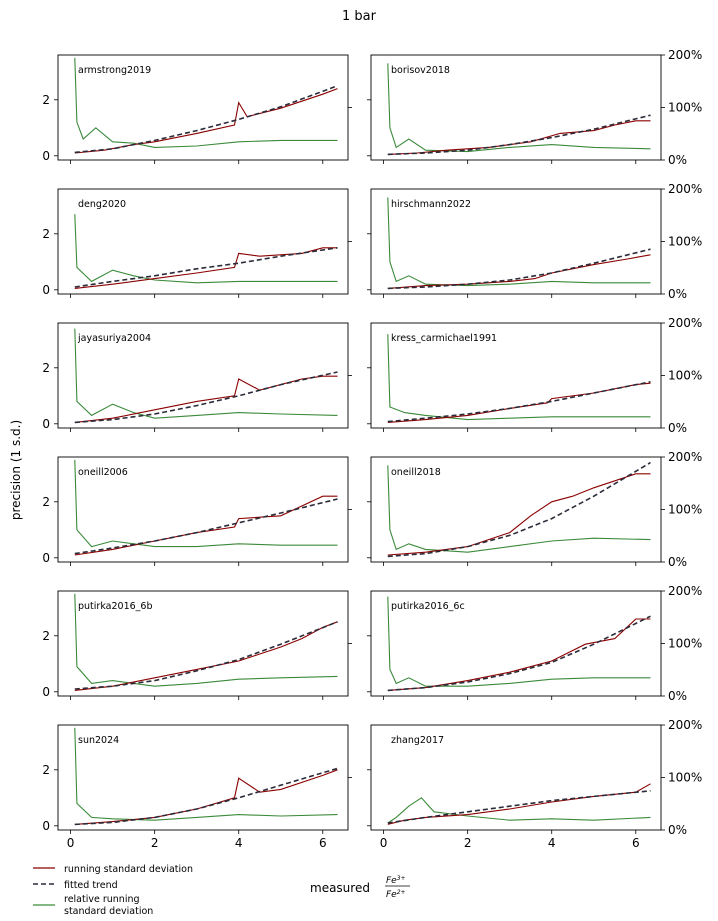 The width and height of the screenshot is (718, 921). I want to click on xlabel-num-sup: 3+, so click(401, 878).